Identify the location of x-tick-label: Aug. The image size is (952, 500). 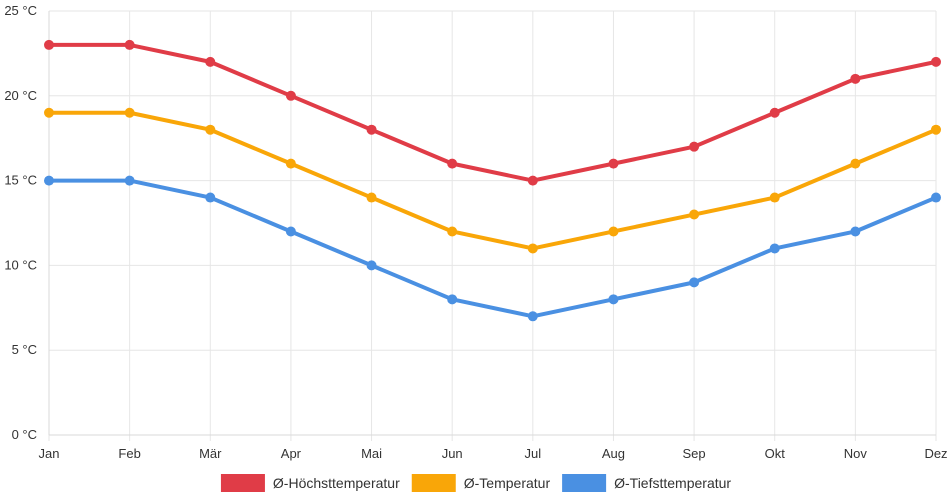
(613, 453).